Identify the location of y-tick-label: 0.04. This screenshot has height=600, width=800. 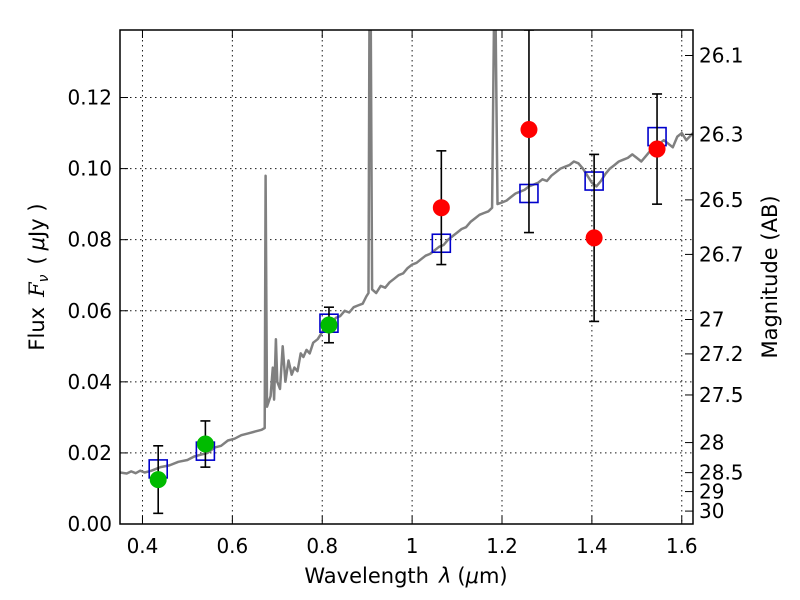
(89, 382).